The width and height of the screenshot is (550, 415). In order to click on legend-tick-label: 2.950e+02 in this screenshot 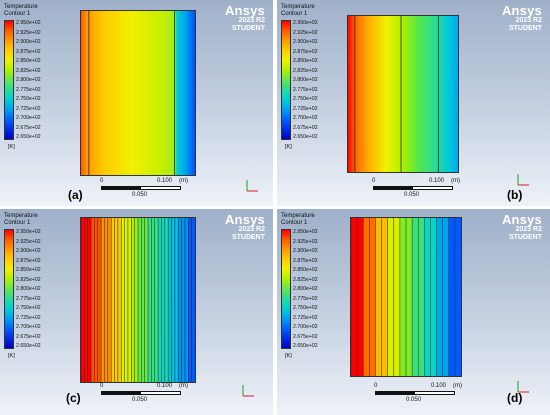, I will do `click(305, 23)`.